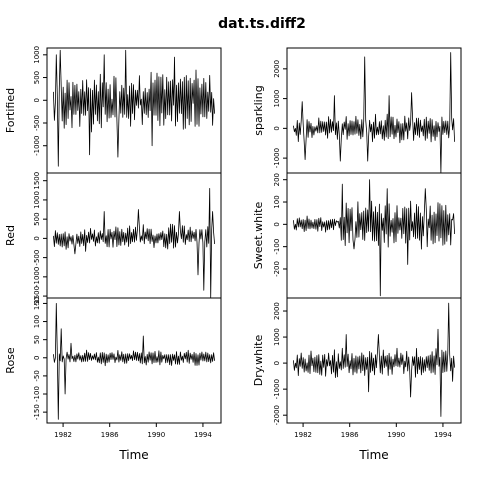 The image size is (480, 480). Describe the element at coordinates (37, 181) in the screenshot. I see `y-tick-label: 1500` at that location.